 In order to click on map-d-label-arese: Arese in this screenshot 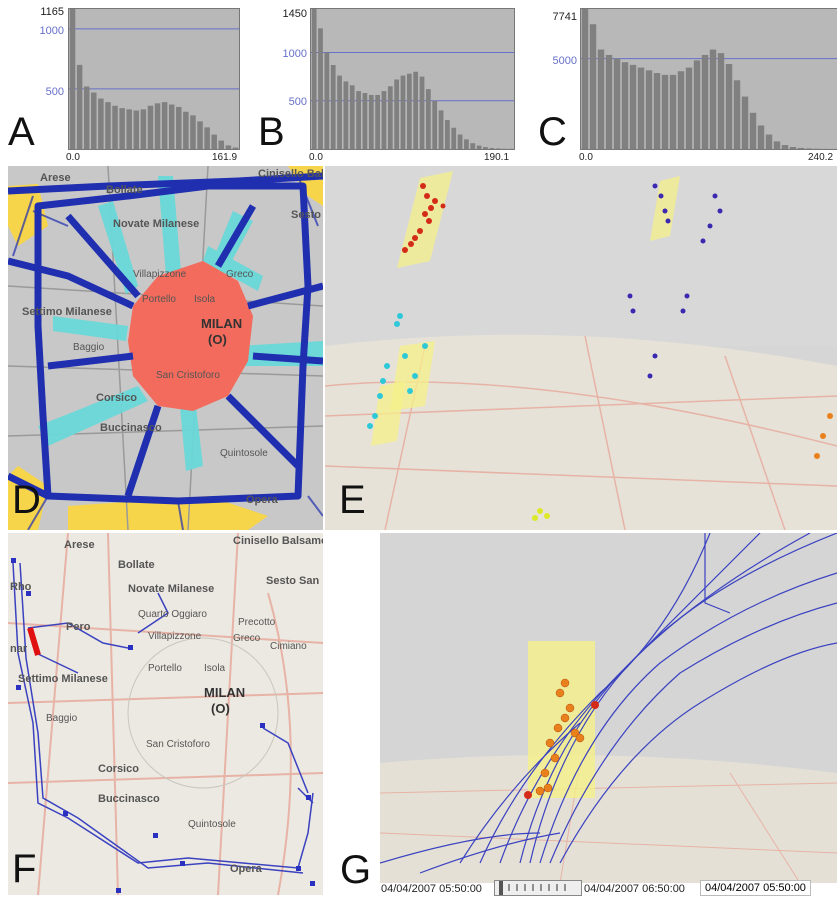, I will do `click(55, 178)`.